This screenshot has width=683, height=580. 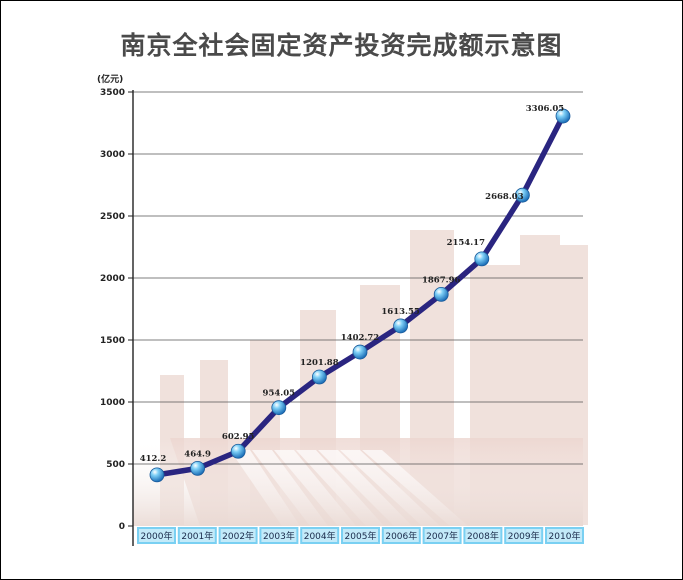 I want to click on data-label: 1201.88, so click(x=319, y=363).